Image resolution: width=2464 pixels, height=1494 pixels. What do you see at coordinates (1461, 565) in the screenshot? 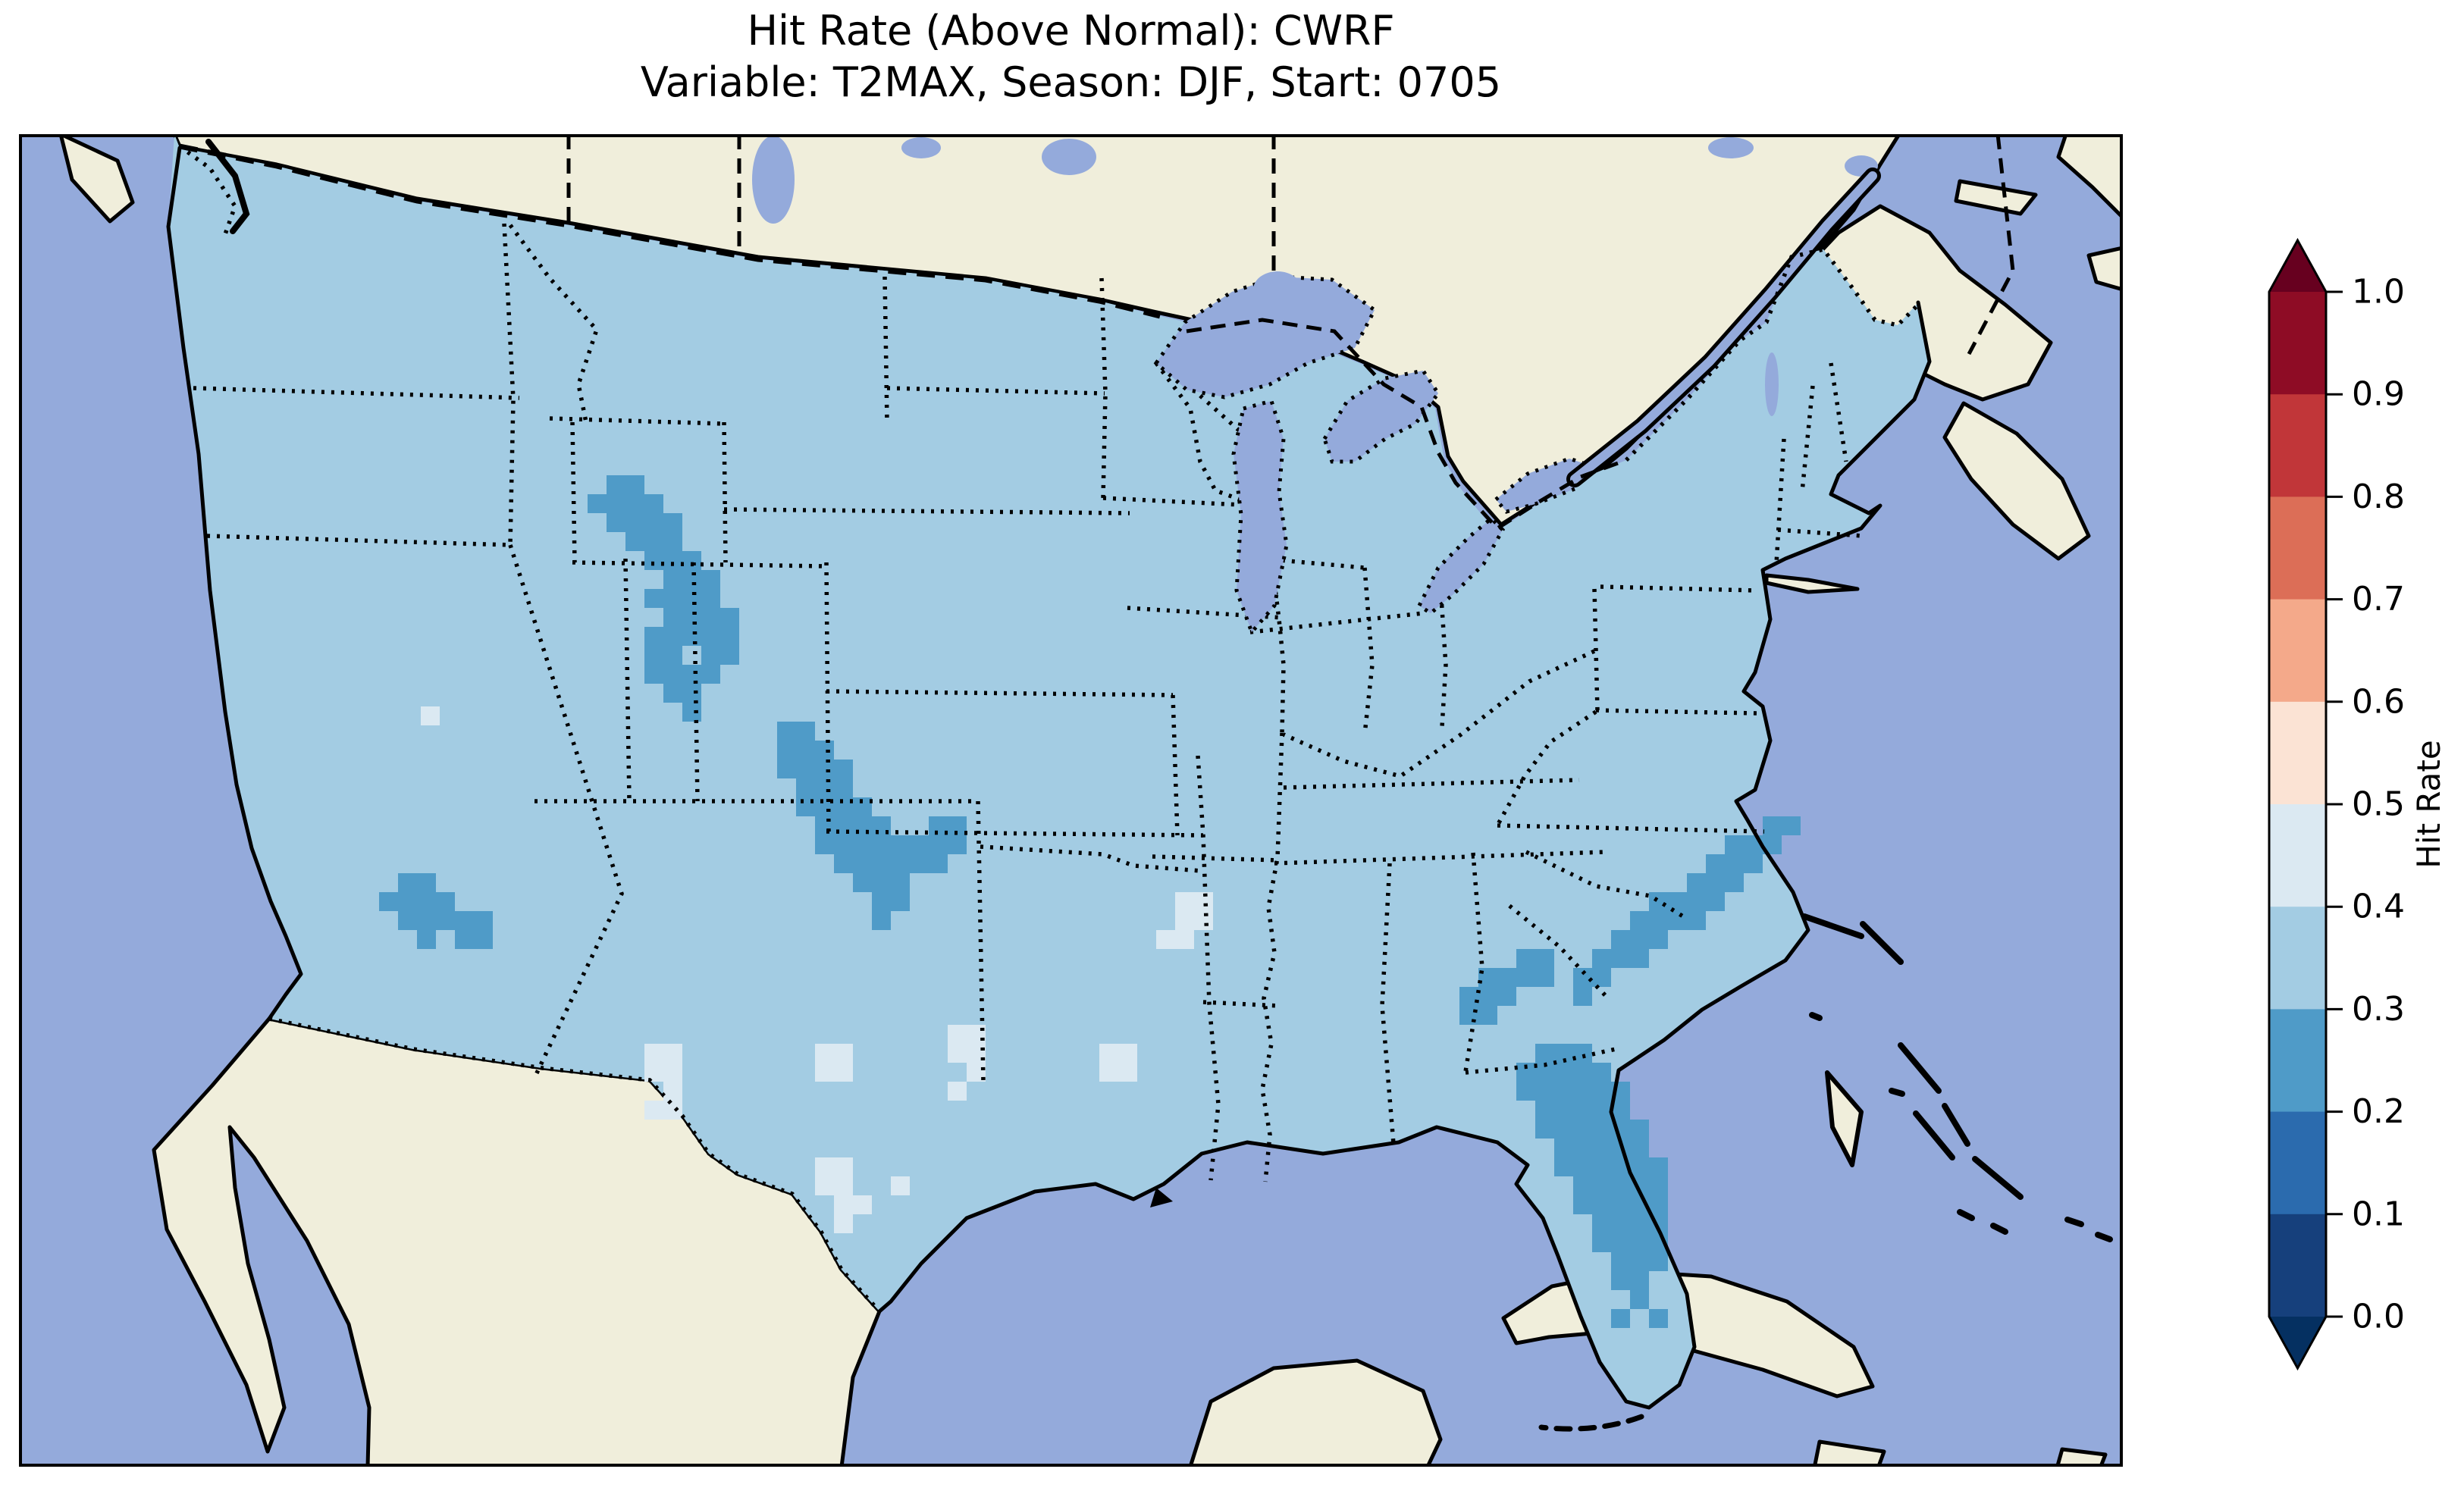
I see `lake-erie` at bounding box center [1461, 565].